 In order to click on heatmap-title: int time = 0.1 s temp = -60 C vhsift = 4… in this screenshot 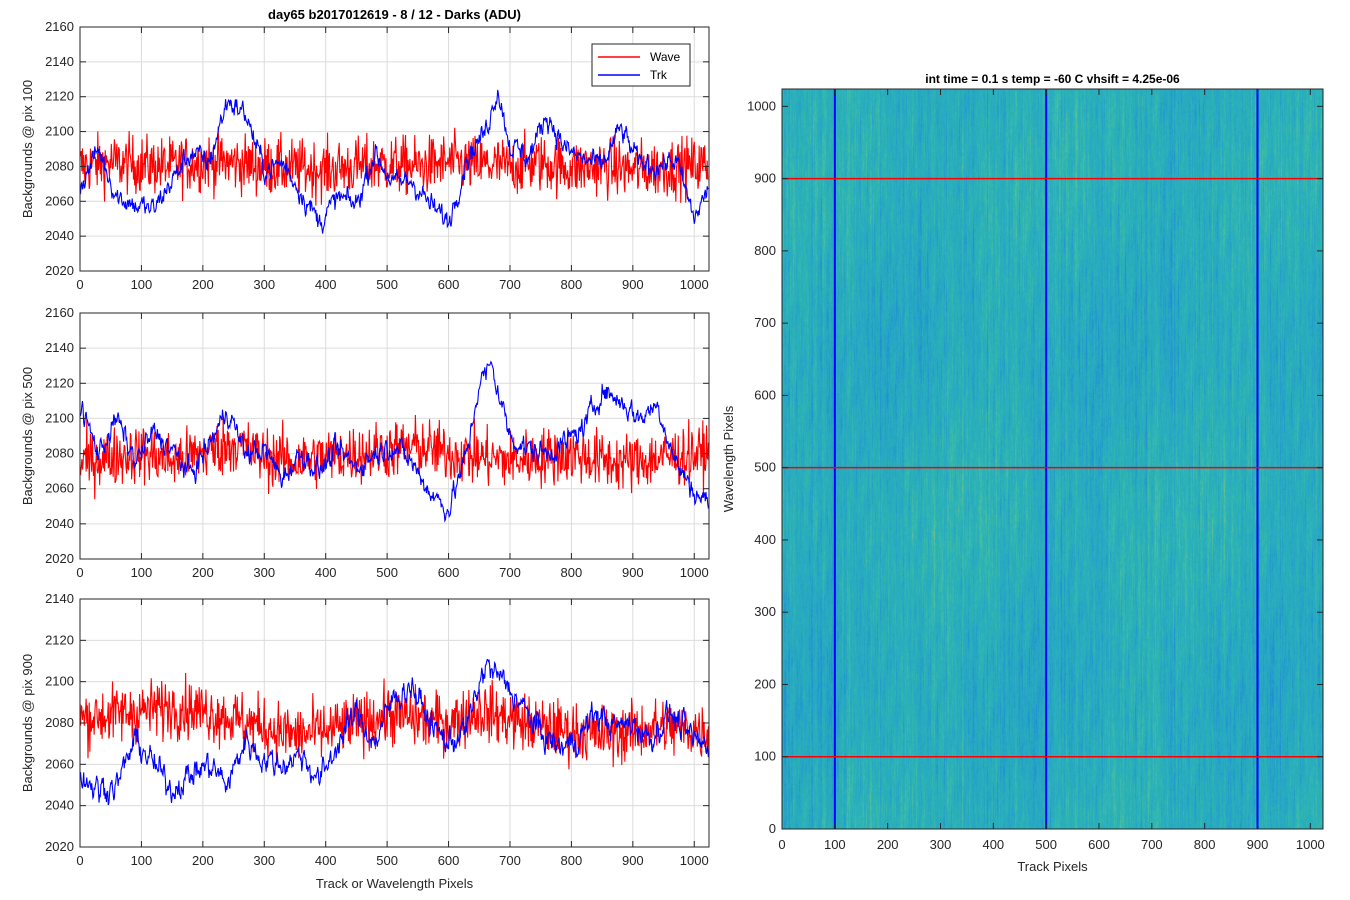, I will do `click(1052, 79)`.